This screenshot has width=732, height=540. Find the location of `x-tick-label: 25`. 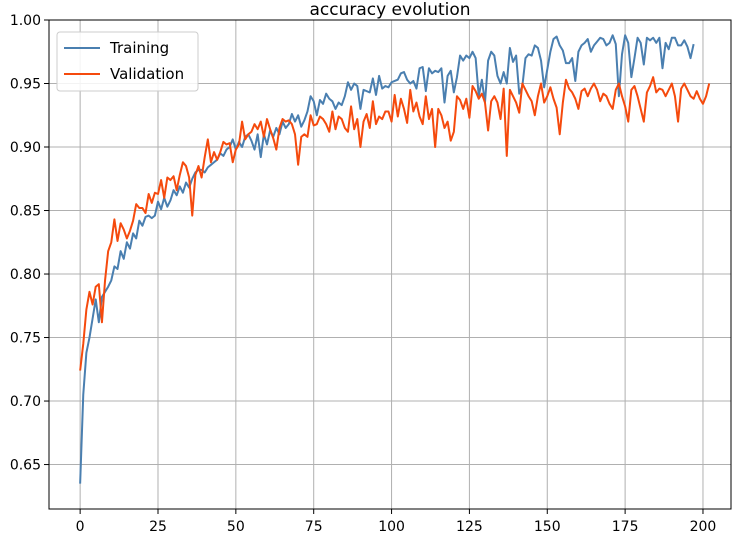

x-tick-label: 25 is located at coordinates (158, 527).